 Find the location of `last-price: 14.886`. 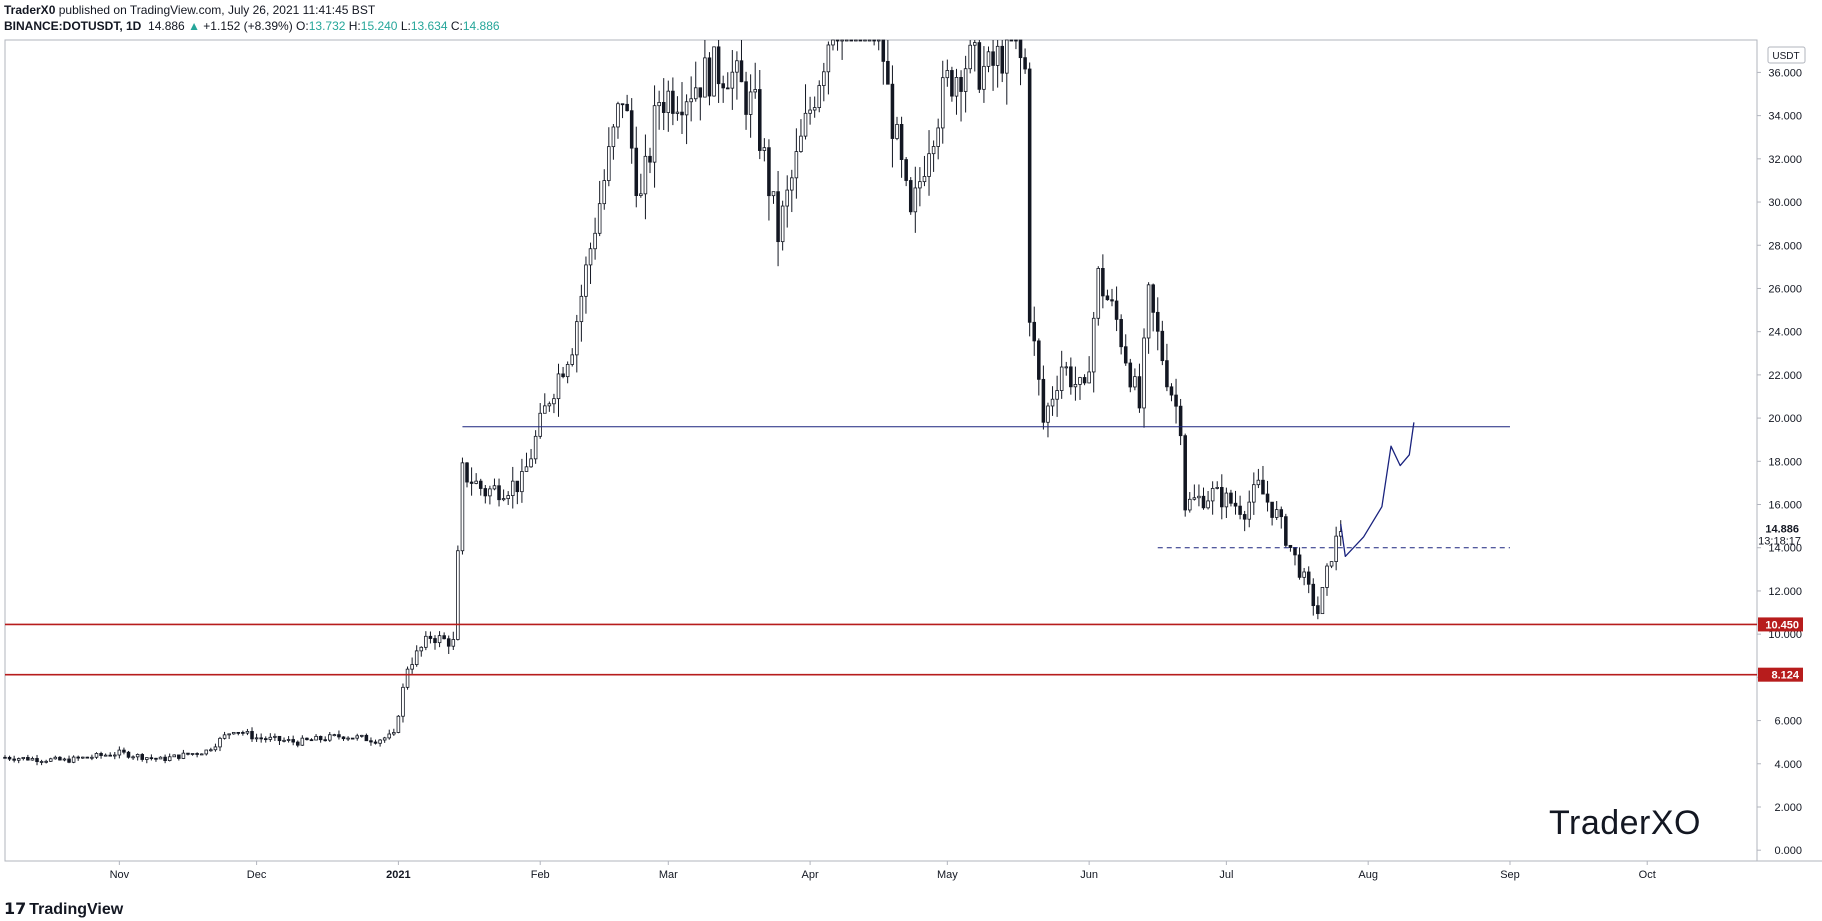

last-price: 14.886 is located at coordinates (166, 26).